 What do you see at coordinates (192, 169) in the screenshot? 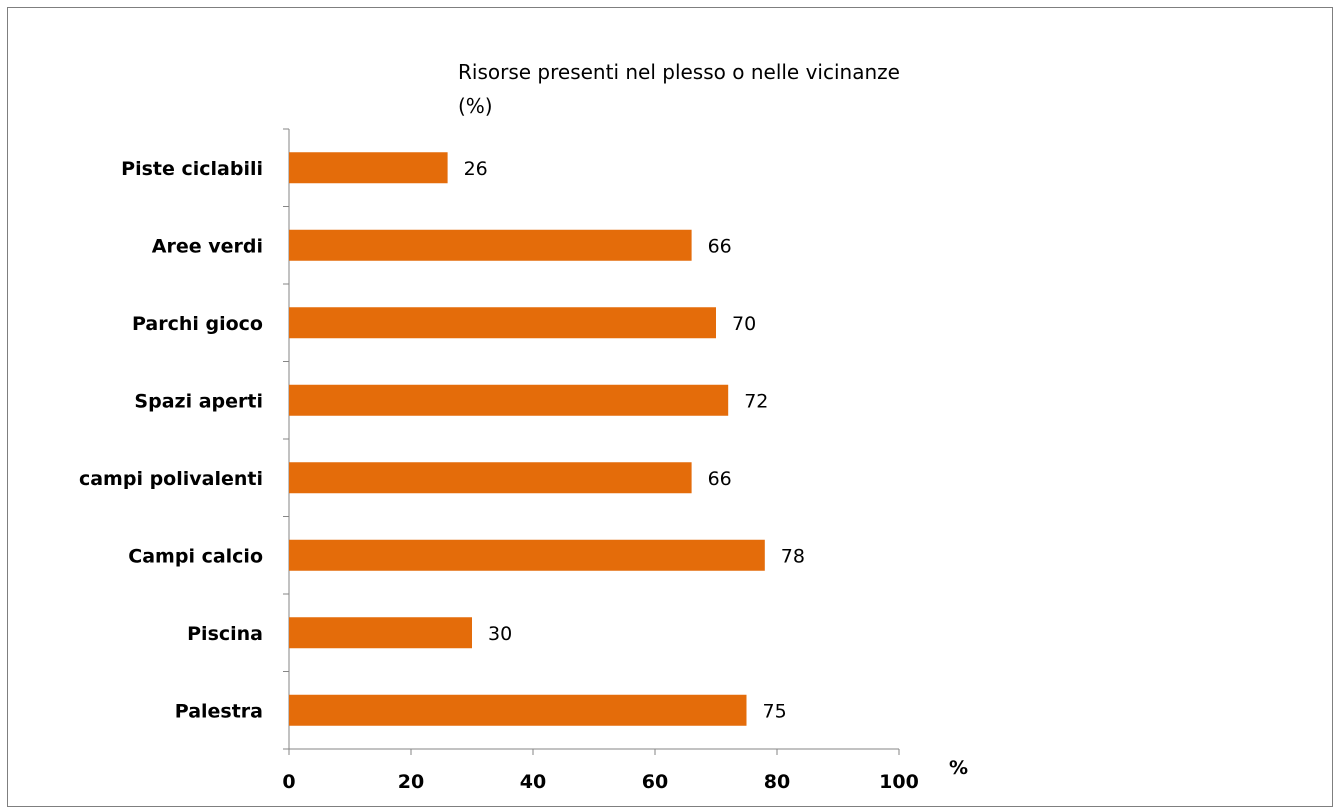
I see `category-label: Piste ciclabili` at bounding box center [192, 169].